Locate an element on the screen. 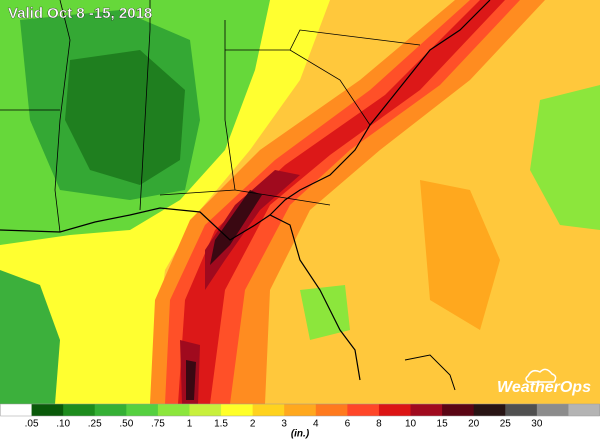 Image resolution: width=600 pixels, height=440 pixels. legend-label: 6 is located at coordinates (348, 424).